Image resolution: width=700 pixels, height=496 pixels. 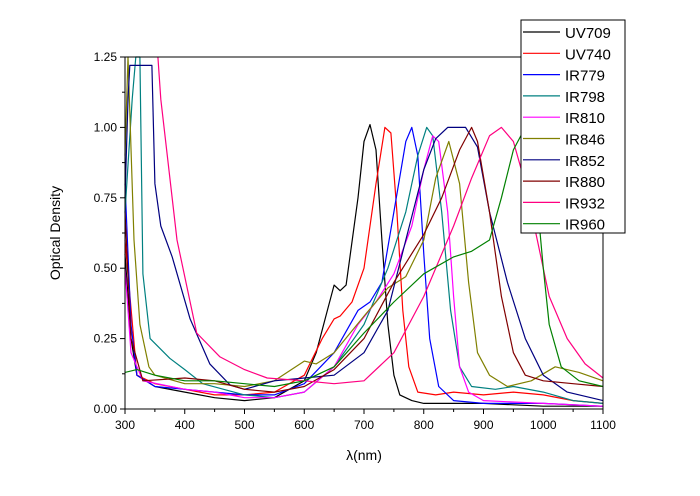 What do you see at coordinates (585, 182) in the screenshot?
I see `legend-label: IR880` at bounding box center [585, 182].